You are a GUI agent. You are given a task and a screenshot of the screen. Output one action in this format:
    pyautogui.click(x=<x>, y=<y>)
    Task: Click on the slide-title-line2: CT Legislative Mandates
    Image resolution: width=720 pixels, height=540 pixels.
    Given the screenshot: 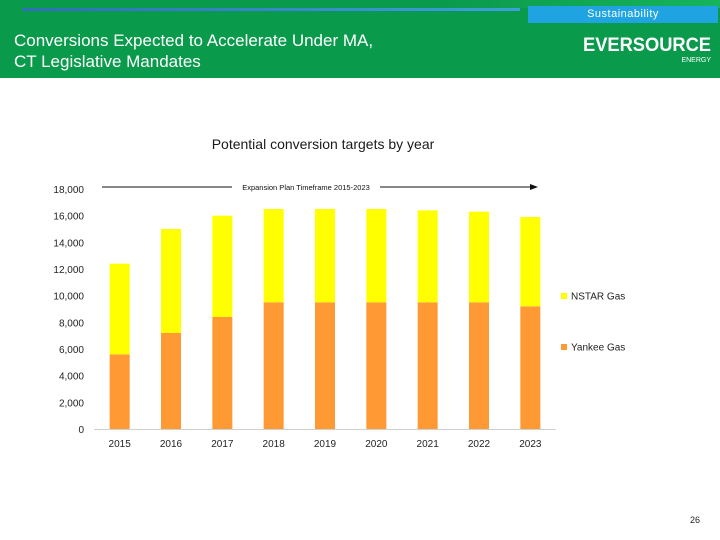 What is the action you would take?
    pyautogui.click(x=107, y=61)
    